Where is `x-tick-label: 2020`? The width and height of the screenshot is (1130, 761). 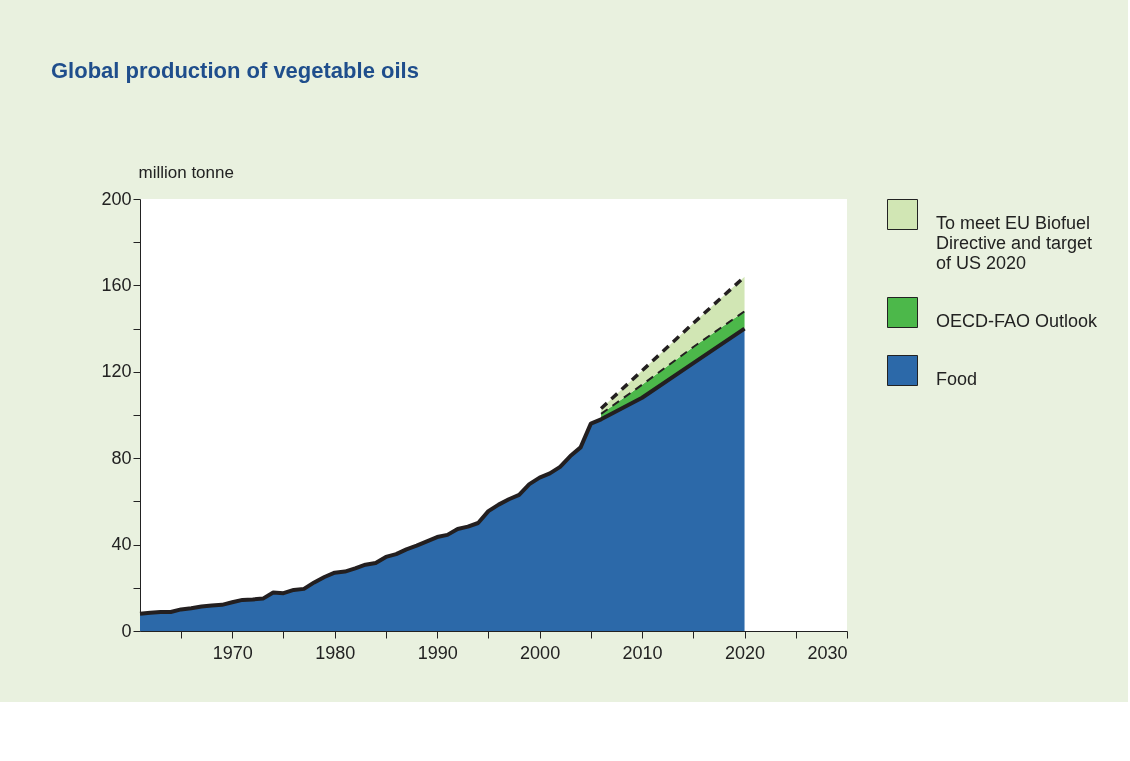 x-tick-label: 2020 is located at coordinates (745, 652).